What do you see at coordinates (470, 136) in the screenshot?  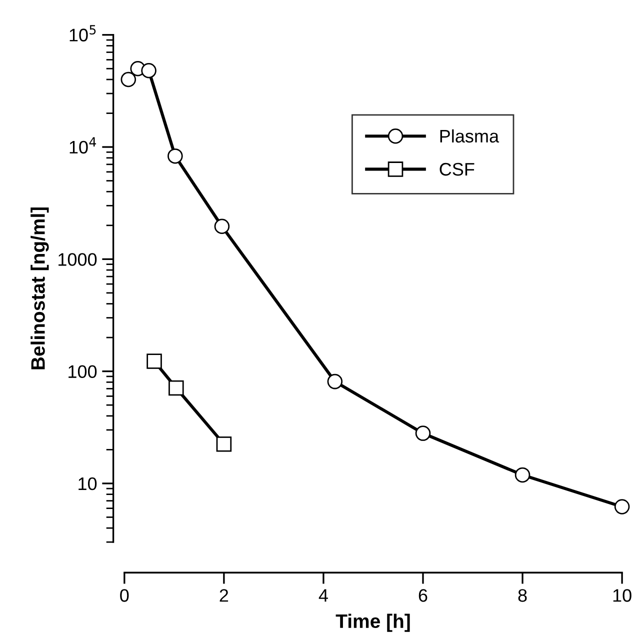 I see `legend-label: Plasma` at bounding box center [470, 136].